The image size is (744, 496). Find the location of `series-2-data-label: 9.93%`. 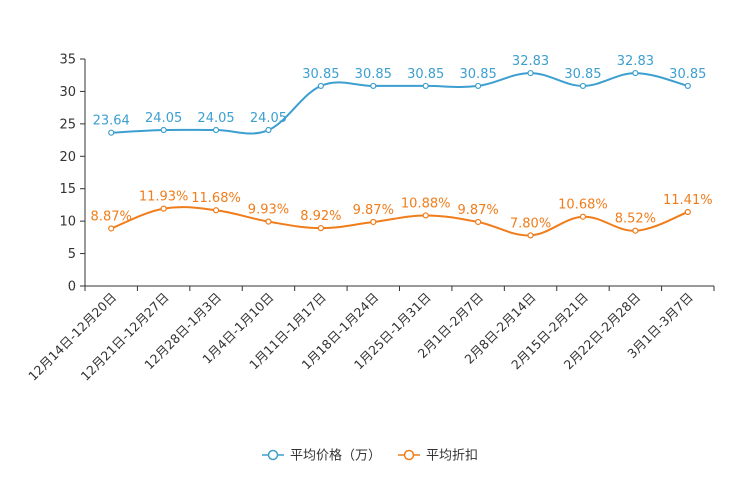

series-2-data-label: 9.93% is located at coordinates (268, 210).